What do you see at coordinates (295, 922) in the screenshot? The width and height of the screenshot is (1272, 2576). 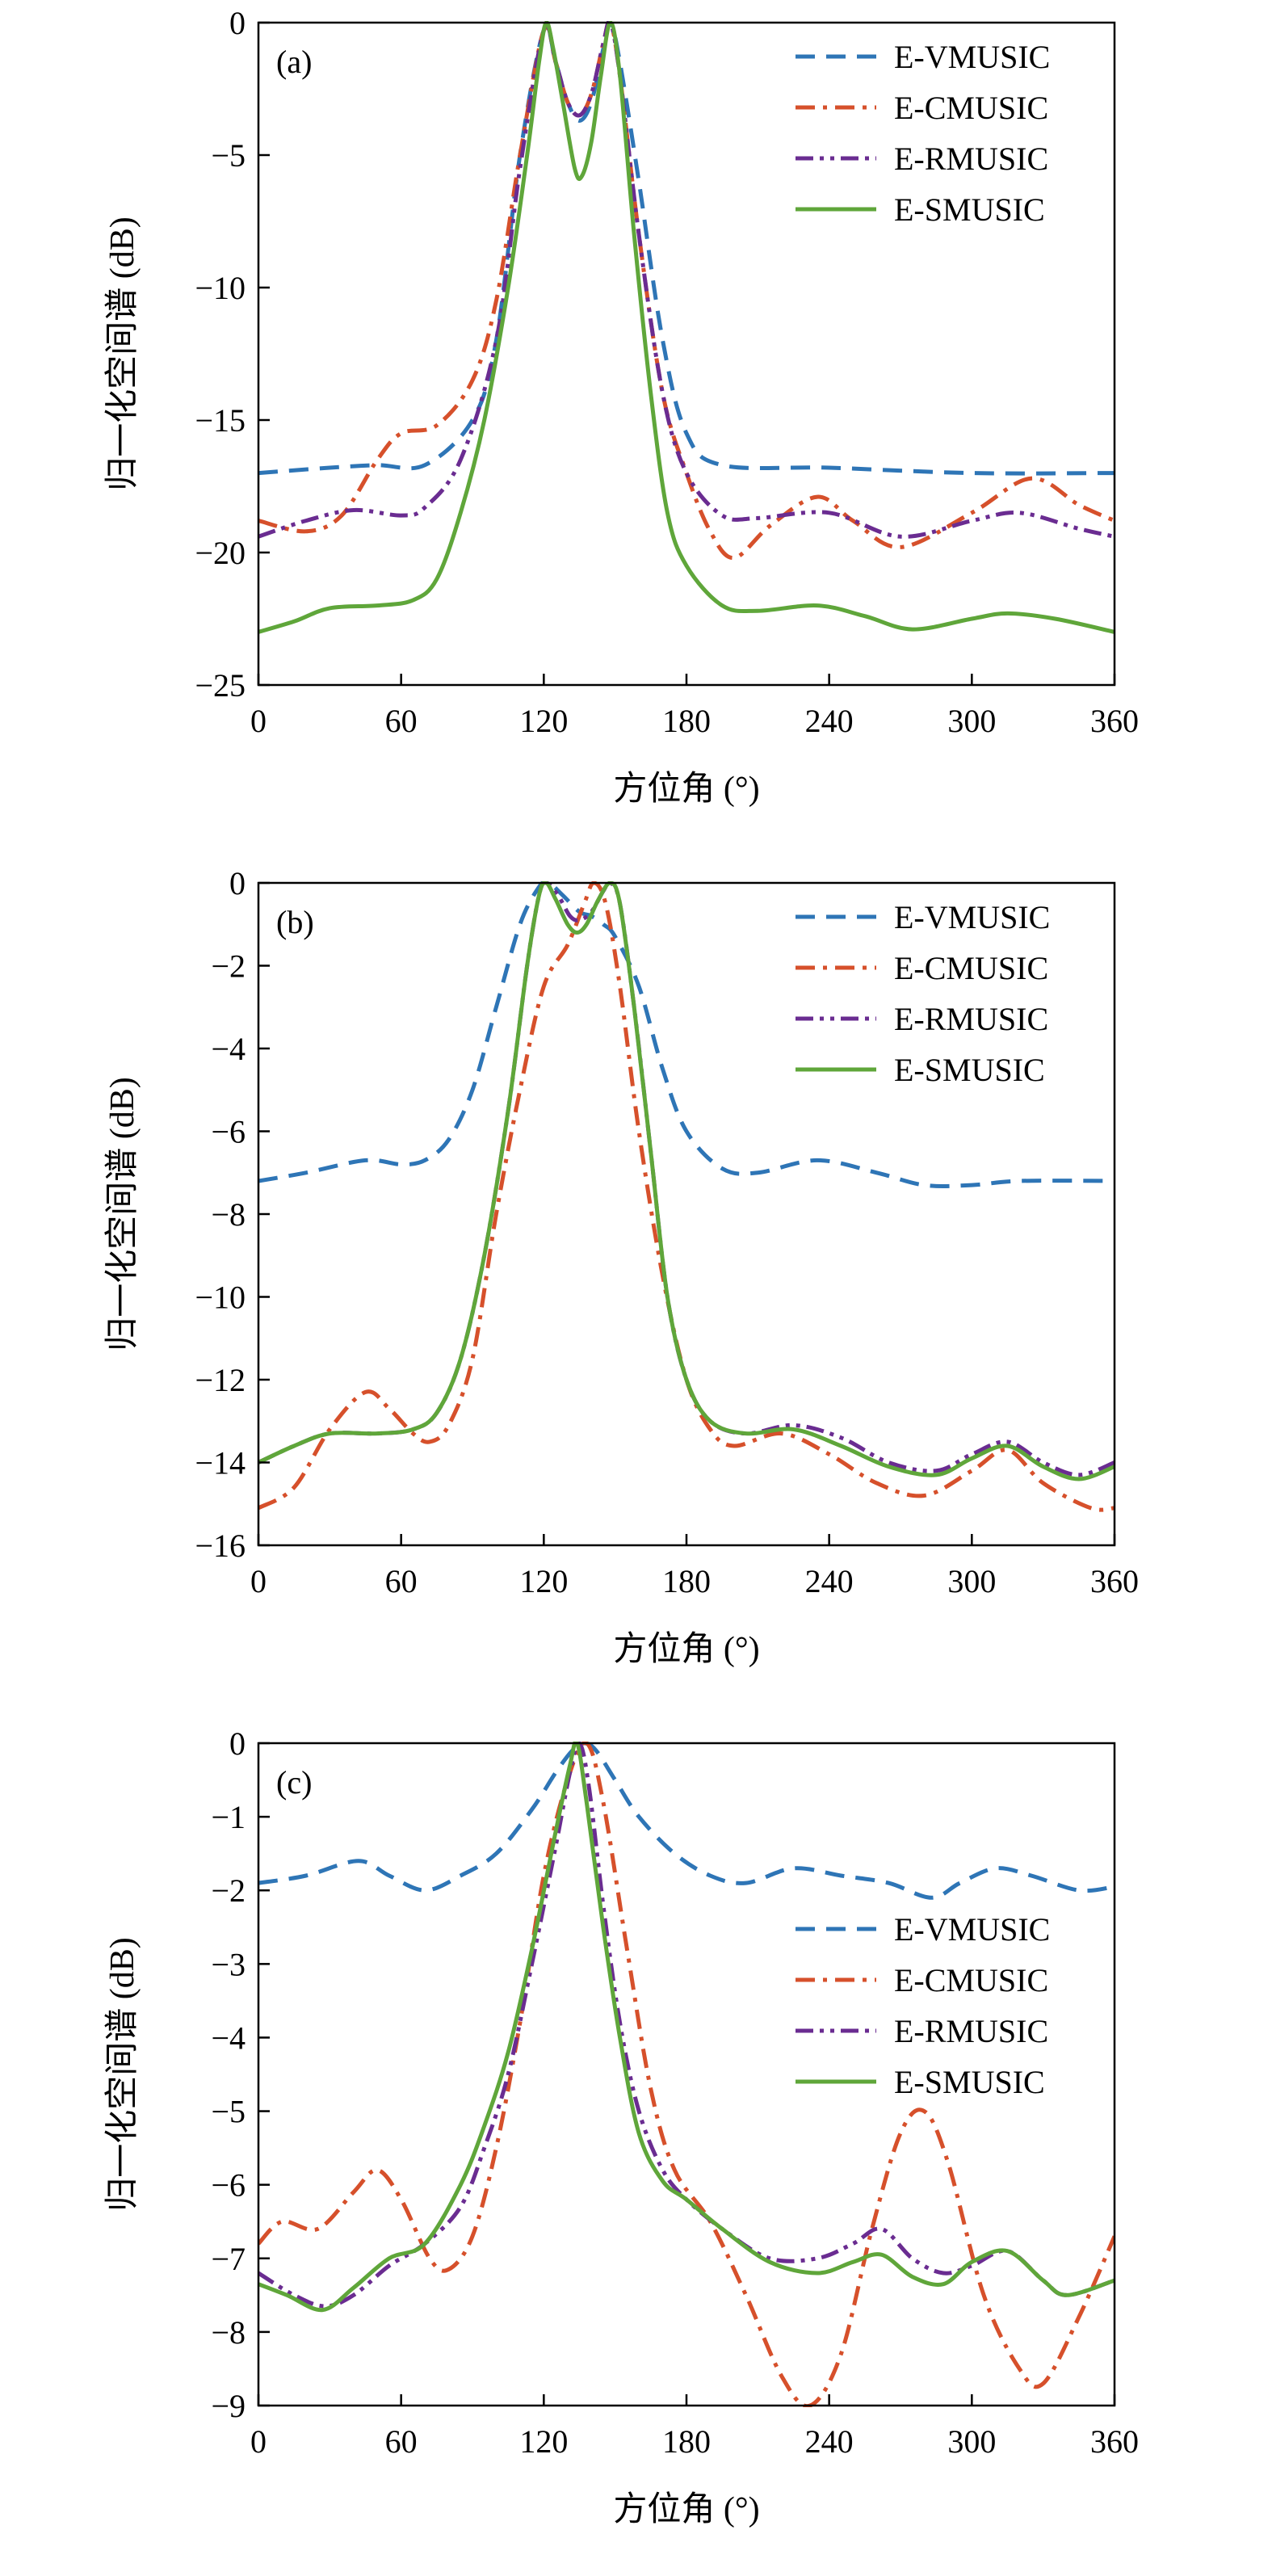 I see `panel-label: (b)` at bounding box center [295, 922].